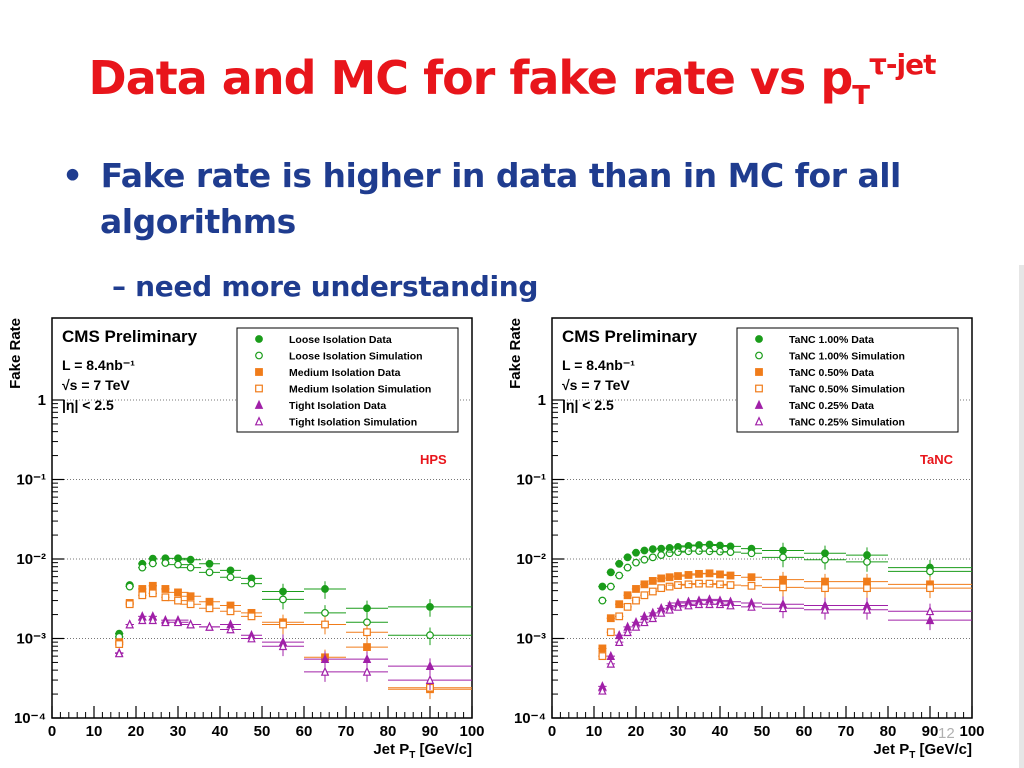 Image resolution: width=1024 pixels, height=768 pixels. Describe the element at coordinates (762, 731) in the screenshot. I see `x-tick-label: 50` at that location.